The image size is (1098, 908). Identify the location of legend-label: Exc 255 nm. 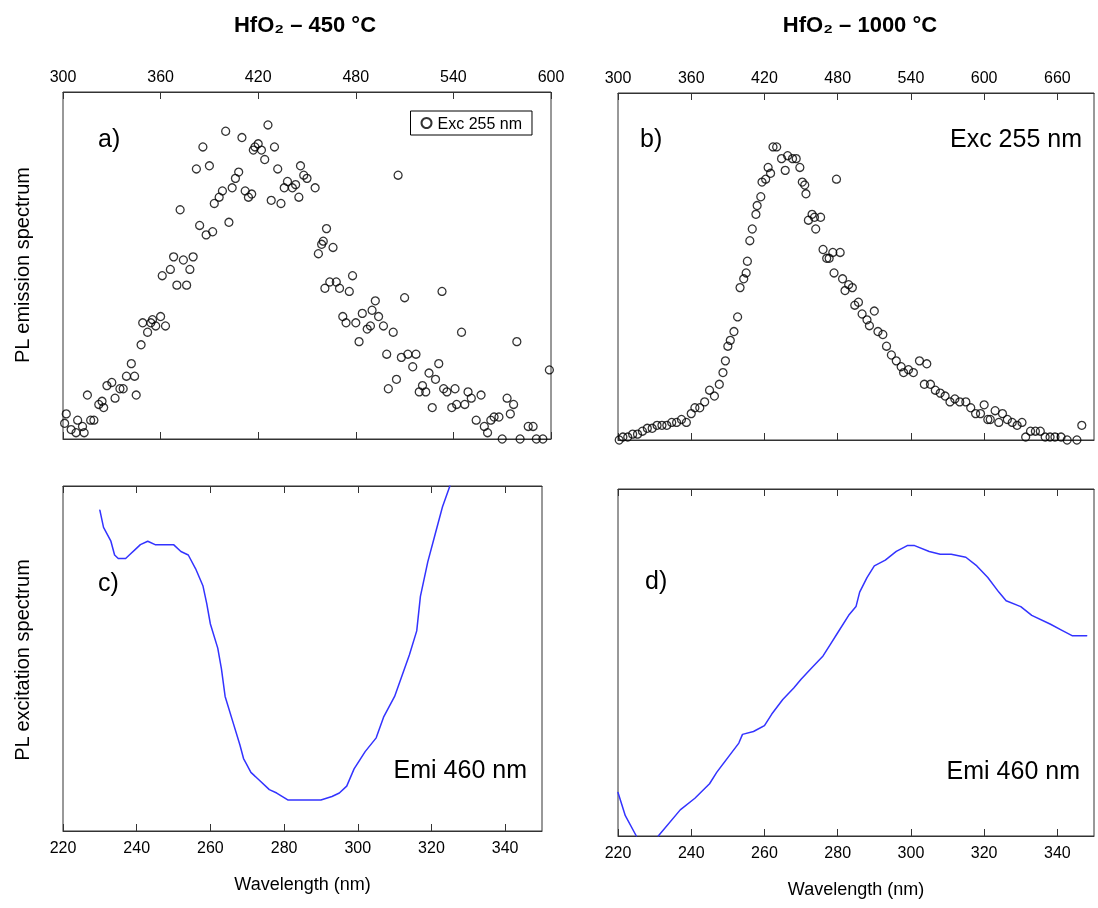
(479, 123).